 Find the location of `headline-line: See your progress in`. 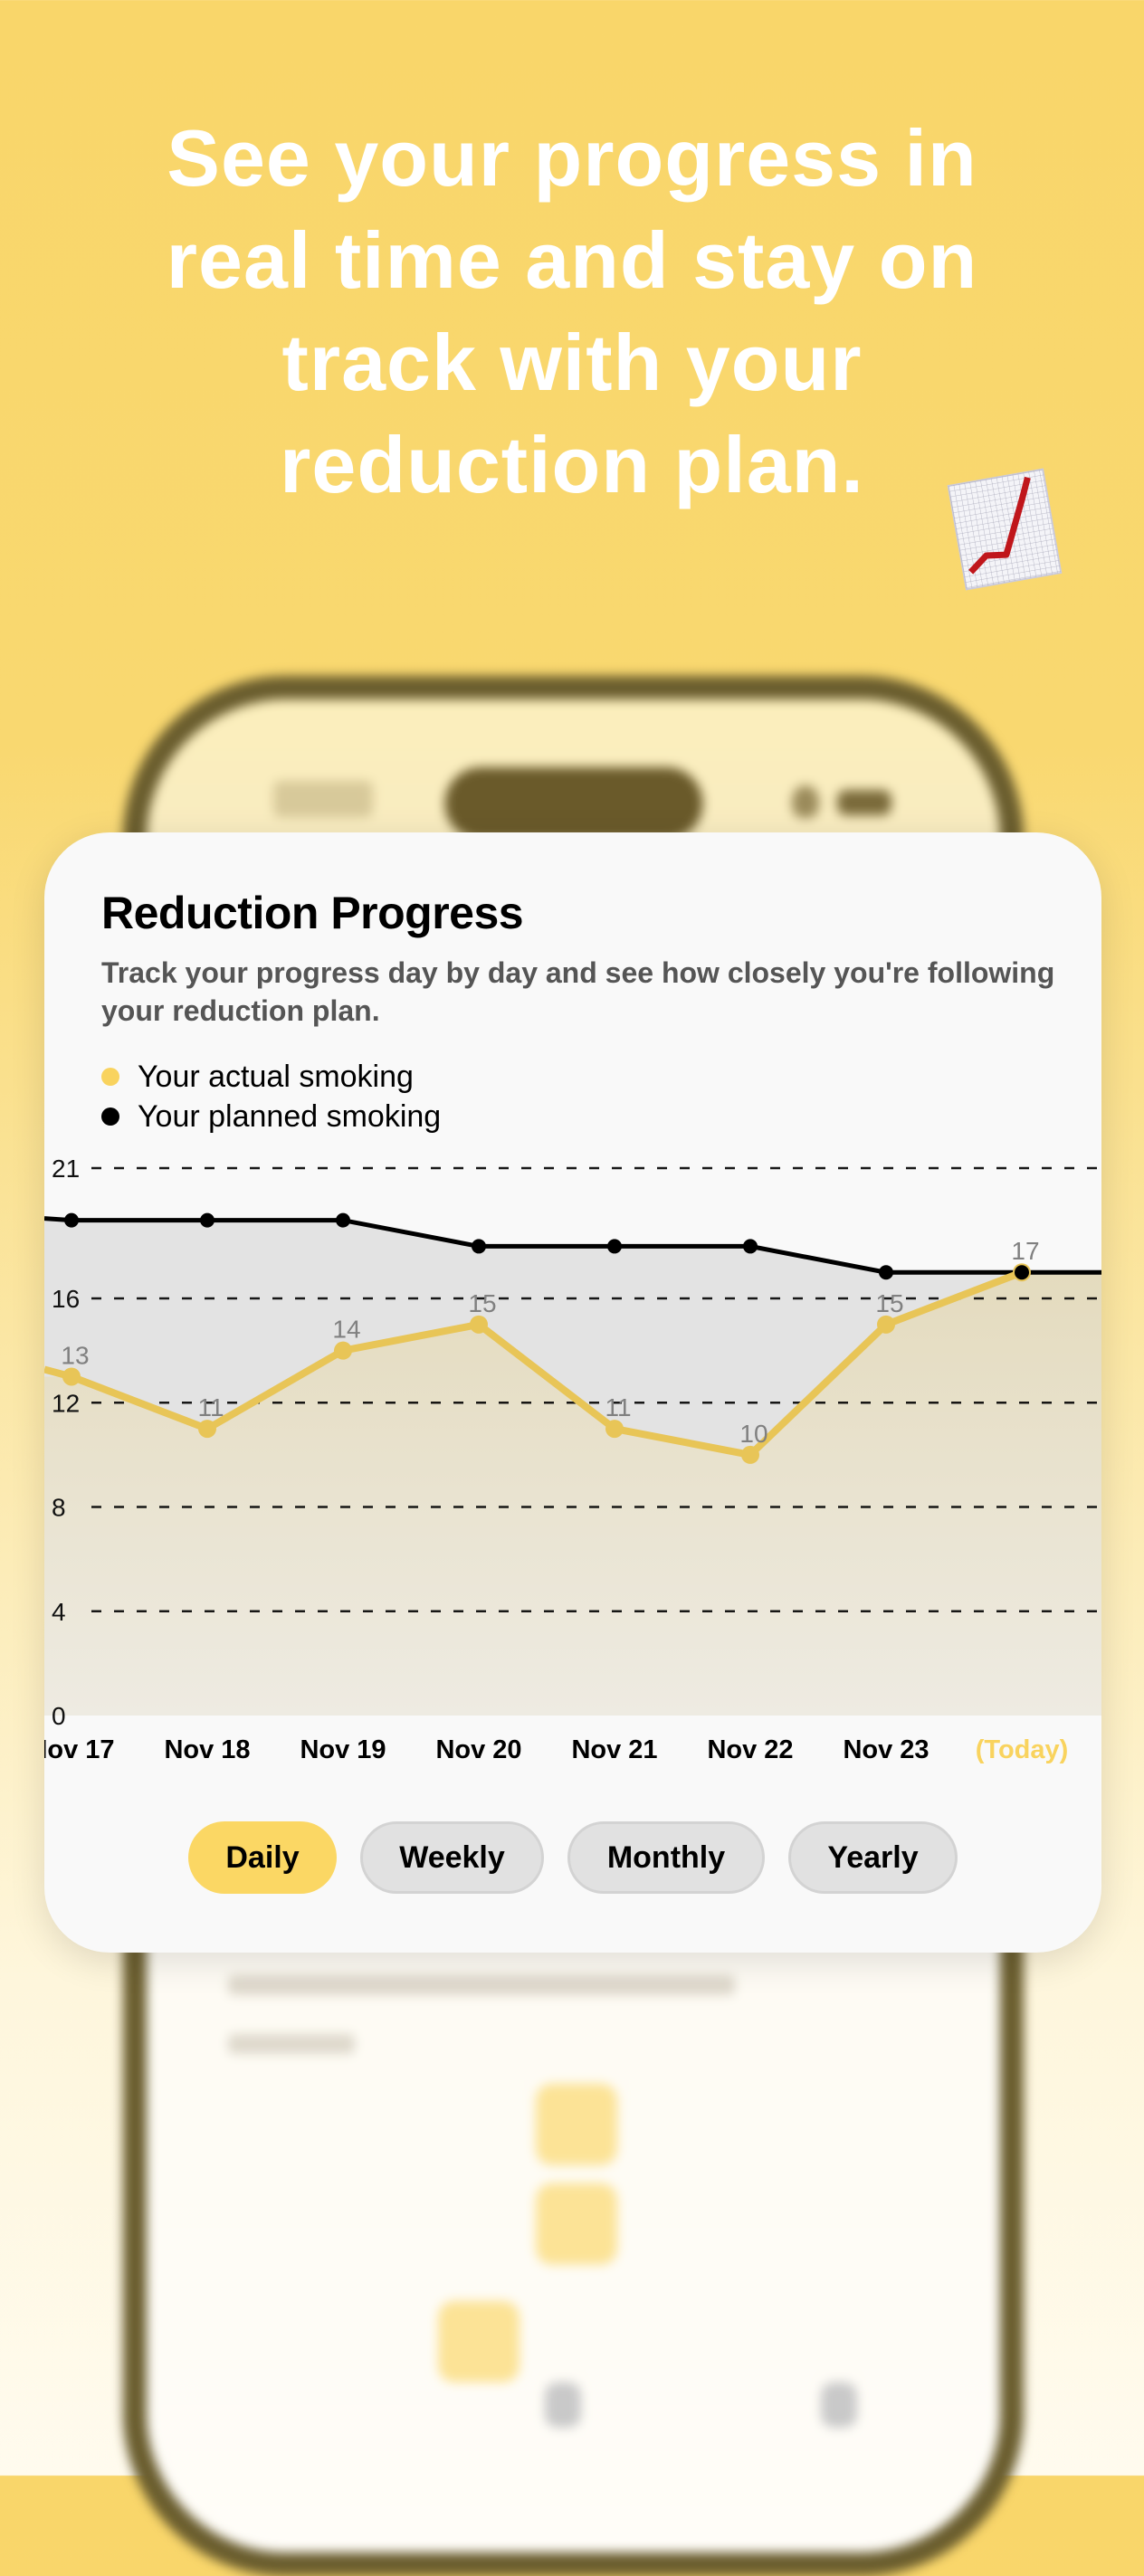

headline-line: See your progress in is located at coordinates (572, 158).